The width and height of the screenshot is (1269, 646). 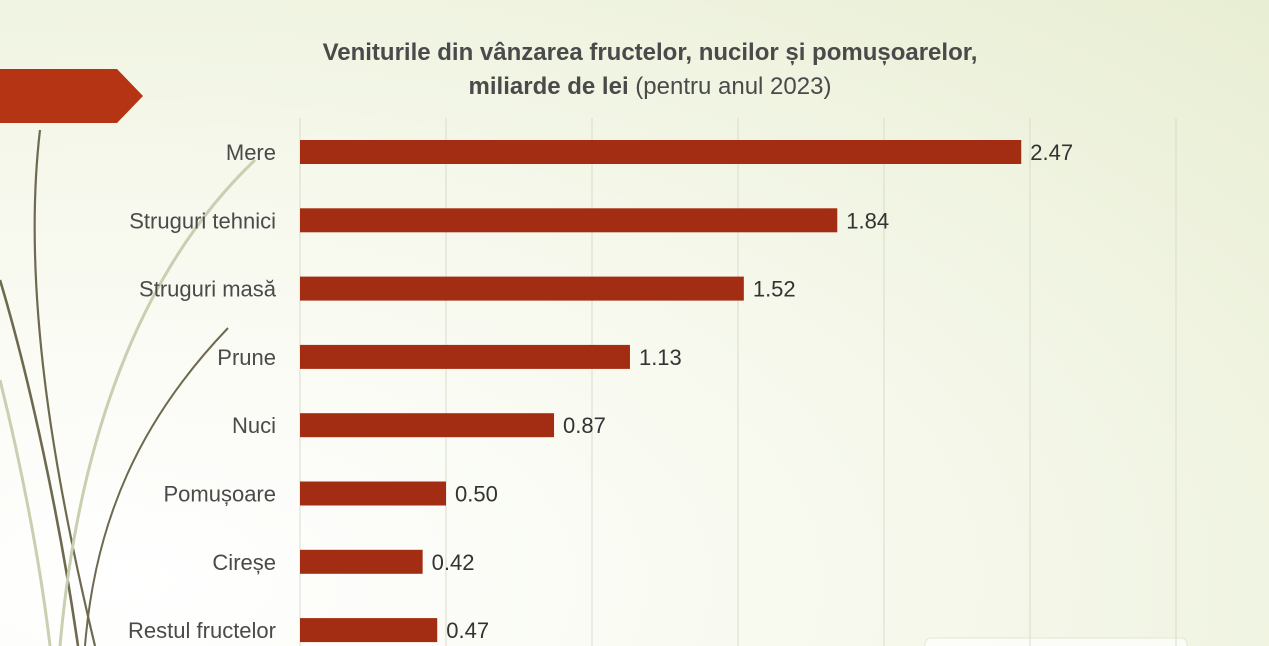 What do you see at coordinates (219, 494) in the screenshot?
I see `category-label: Pomușoare` at bounding box center [219, 494].